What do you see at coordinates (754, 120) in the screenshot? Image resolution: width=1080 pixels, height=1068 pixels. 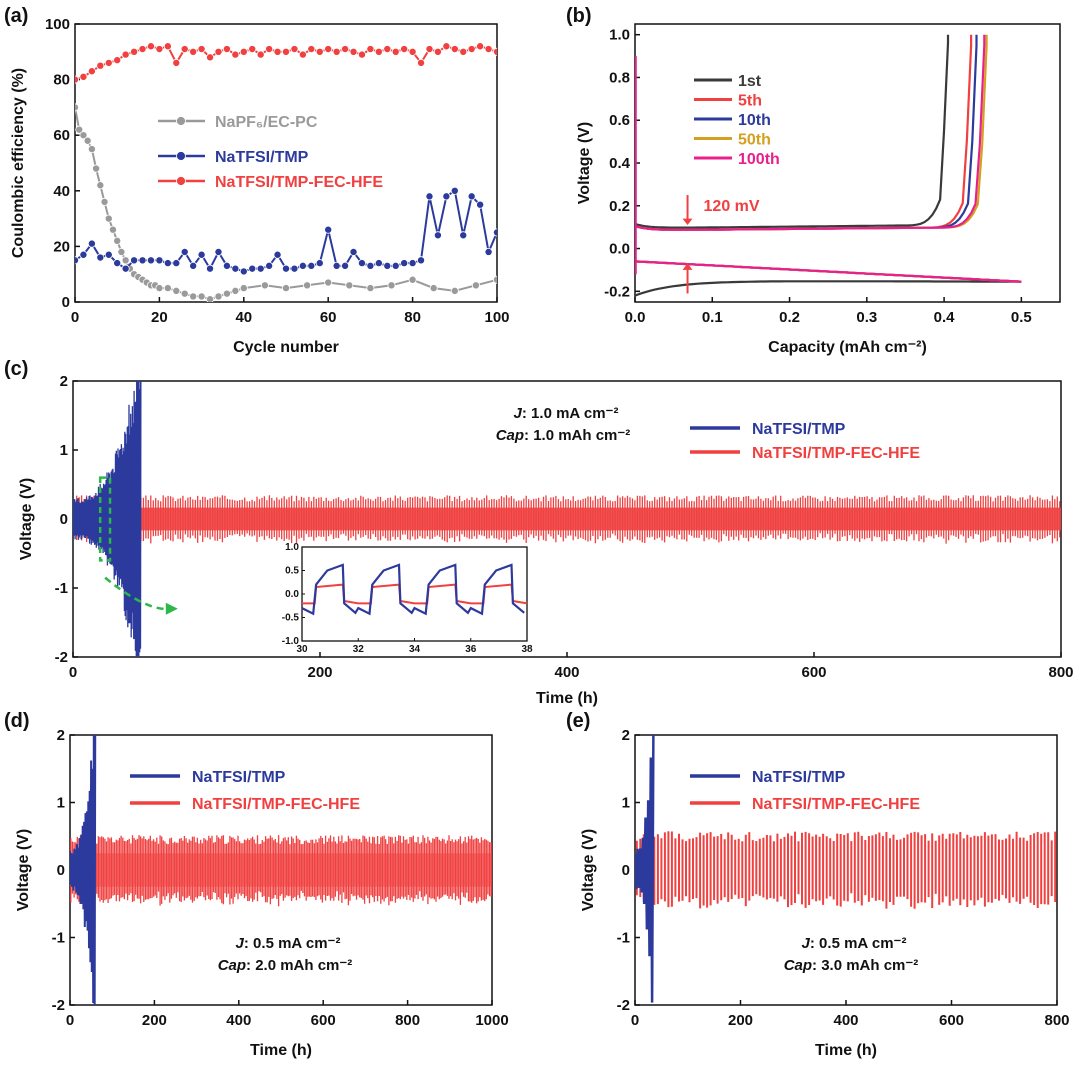 I see `legend-label: 10th` at bounding box center [754, 120].